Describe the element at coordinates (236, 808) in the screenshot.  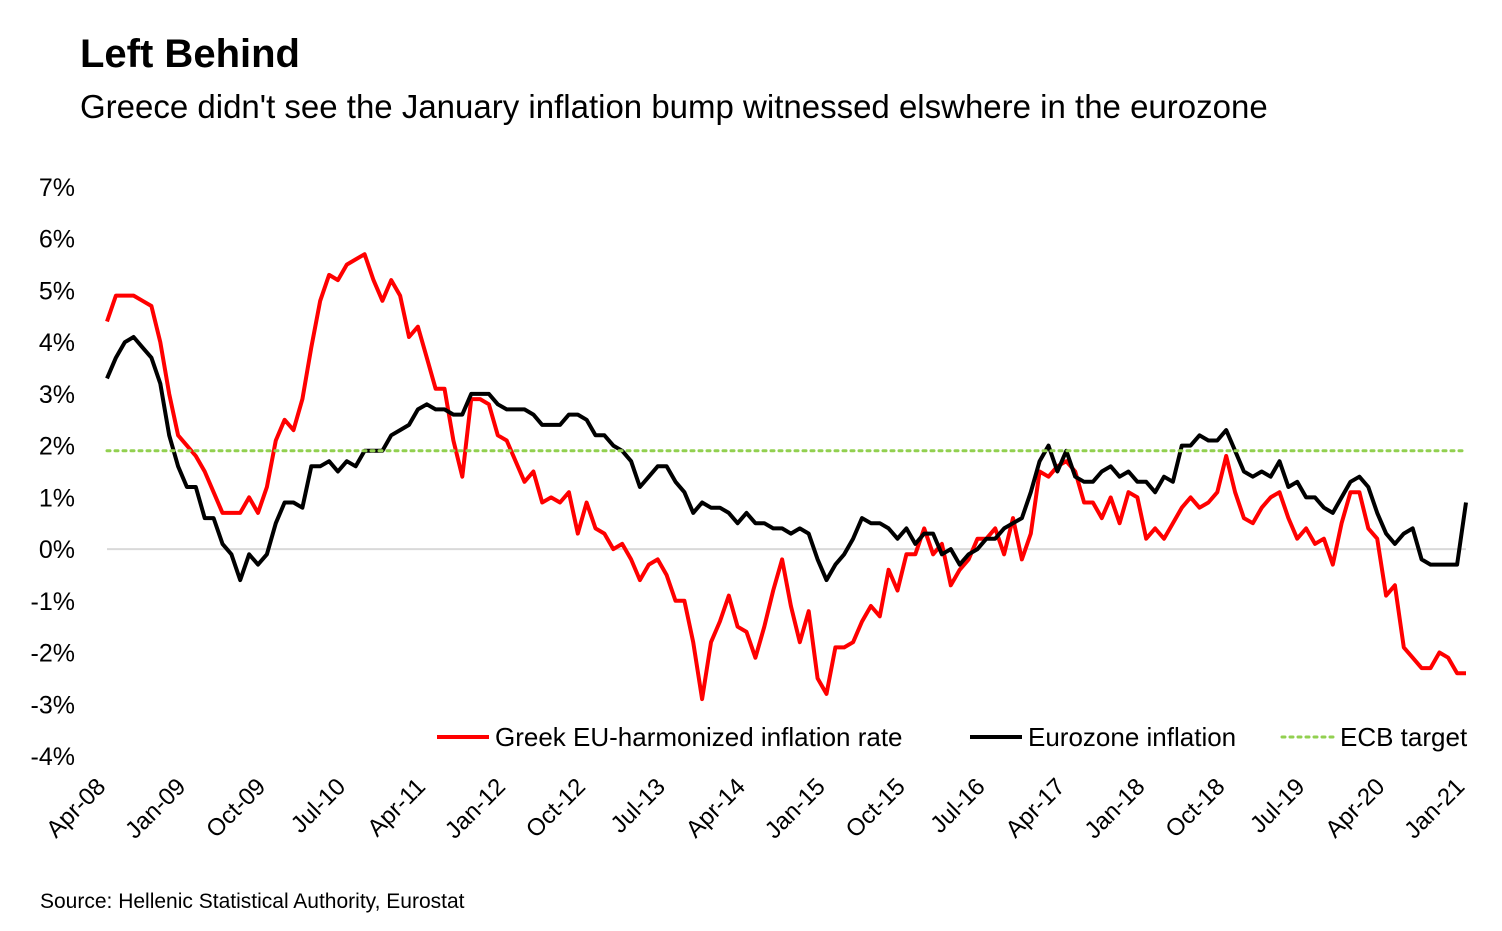
I see `x-tick-label: Oct-09` at that location.